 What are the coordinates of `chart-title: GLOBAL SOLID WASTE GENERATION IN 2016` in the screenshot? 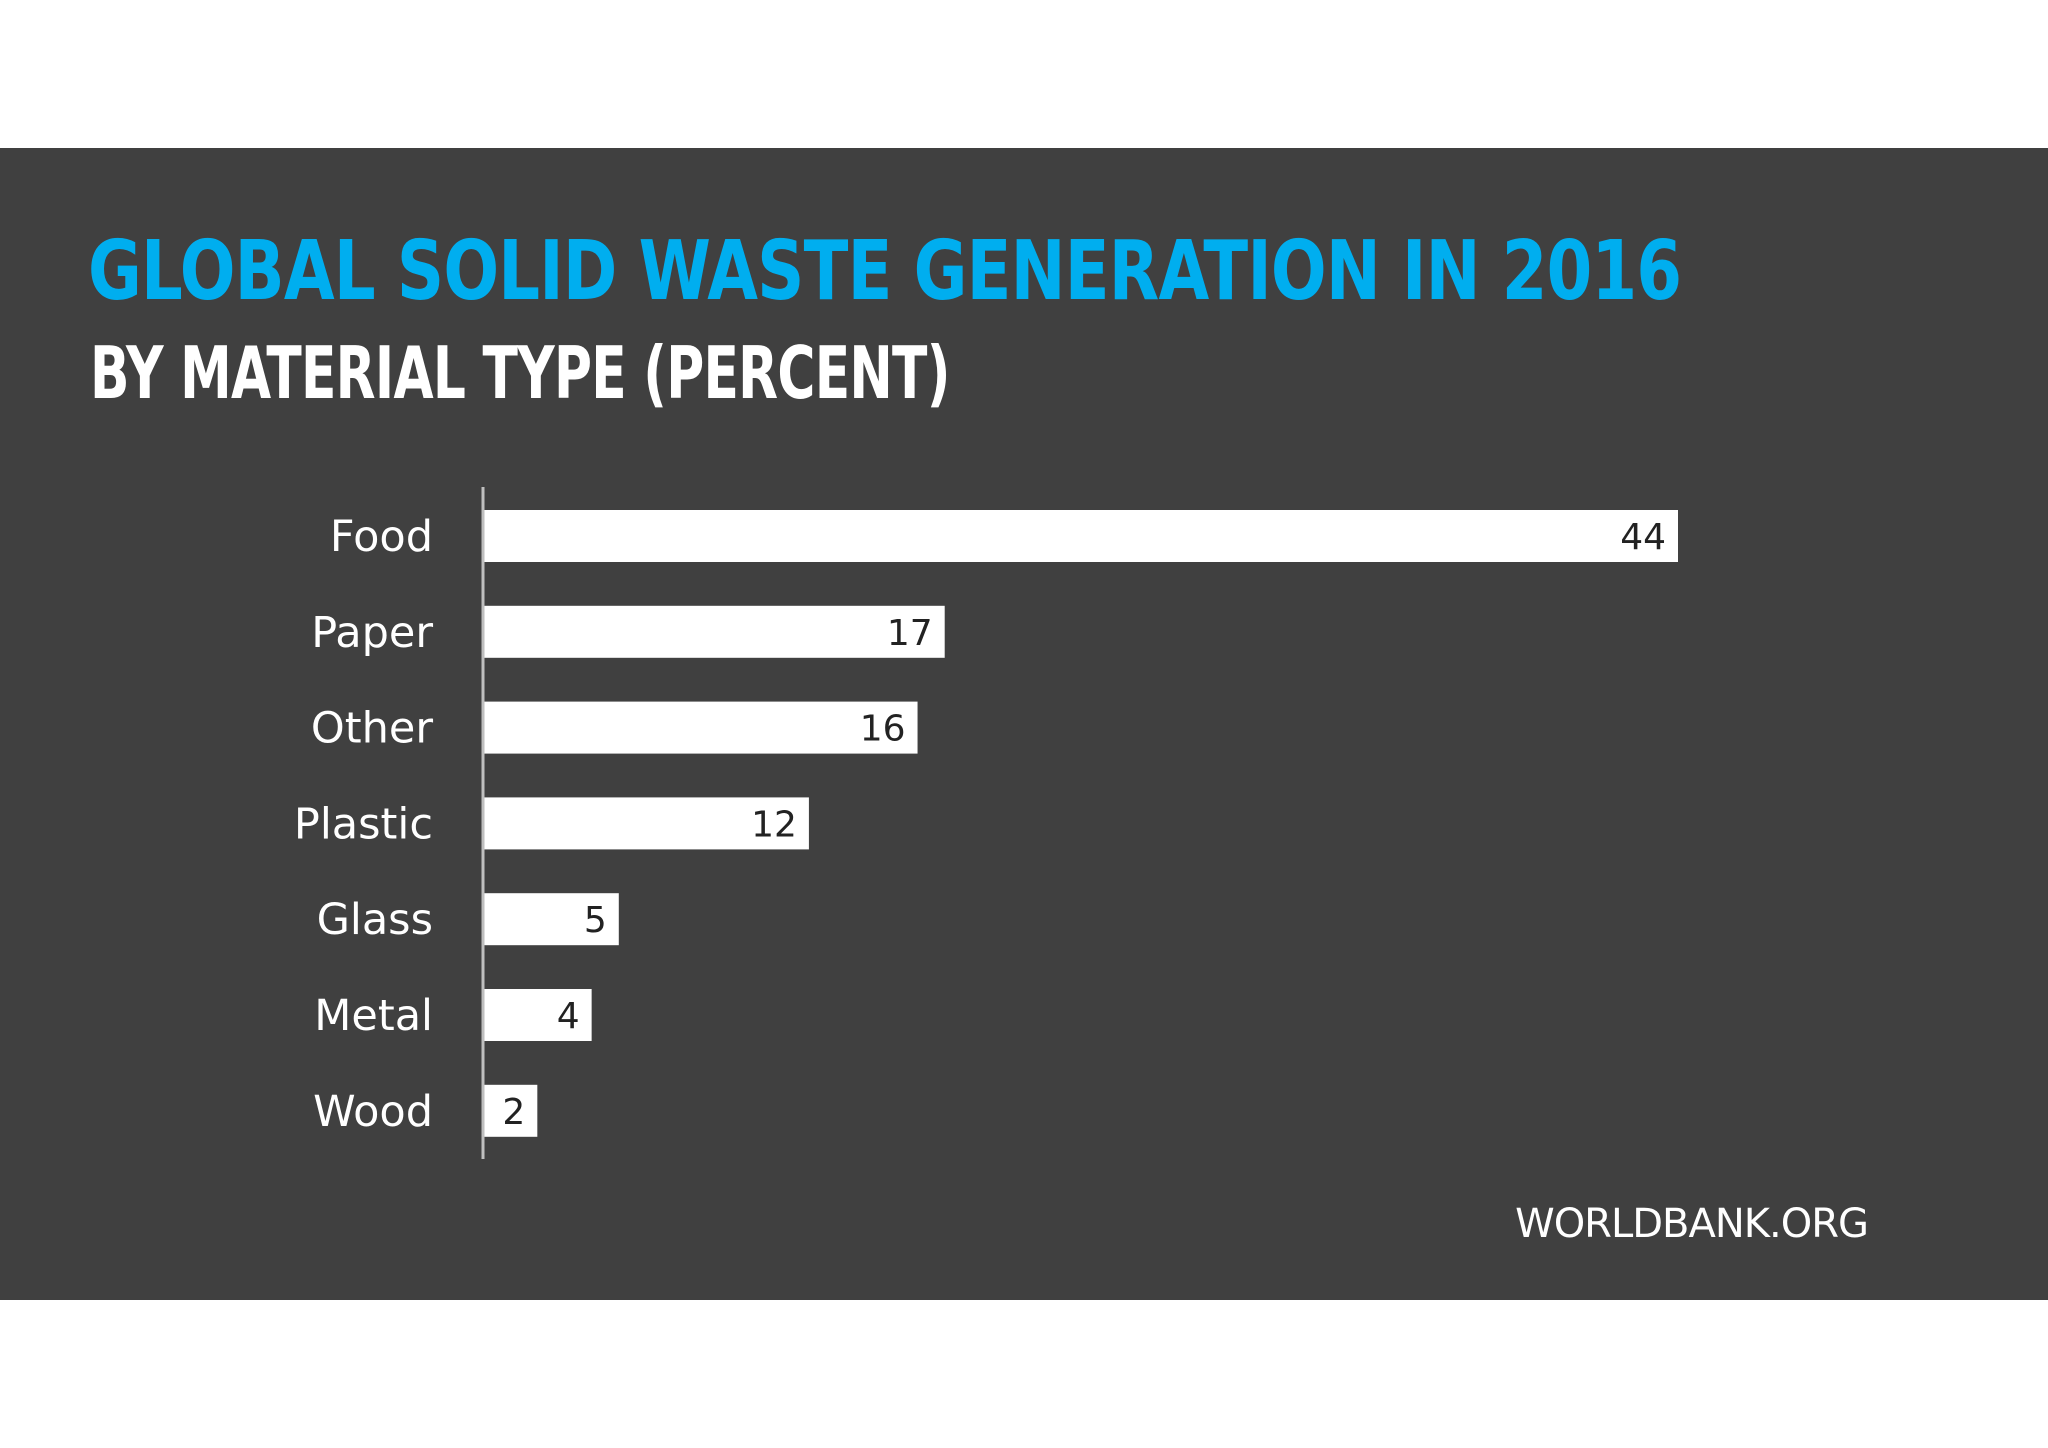 It's located at (885, 271).